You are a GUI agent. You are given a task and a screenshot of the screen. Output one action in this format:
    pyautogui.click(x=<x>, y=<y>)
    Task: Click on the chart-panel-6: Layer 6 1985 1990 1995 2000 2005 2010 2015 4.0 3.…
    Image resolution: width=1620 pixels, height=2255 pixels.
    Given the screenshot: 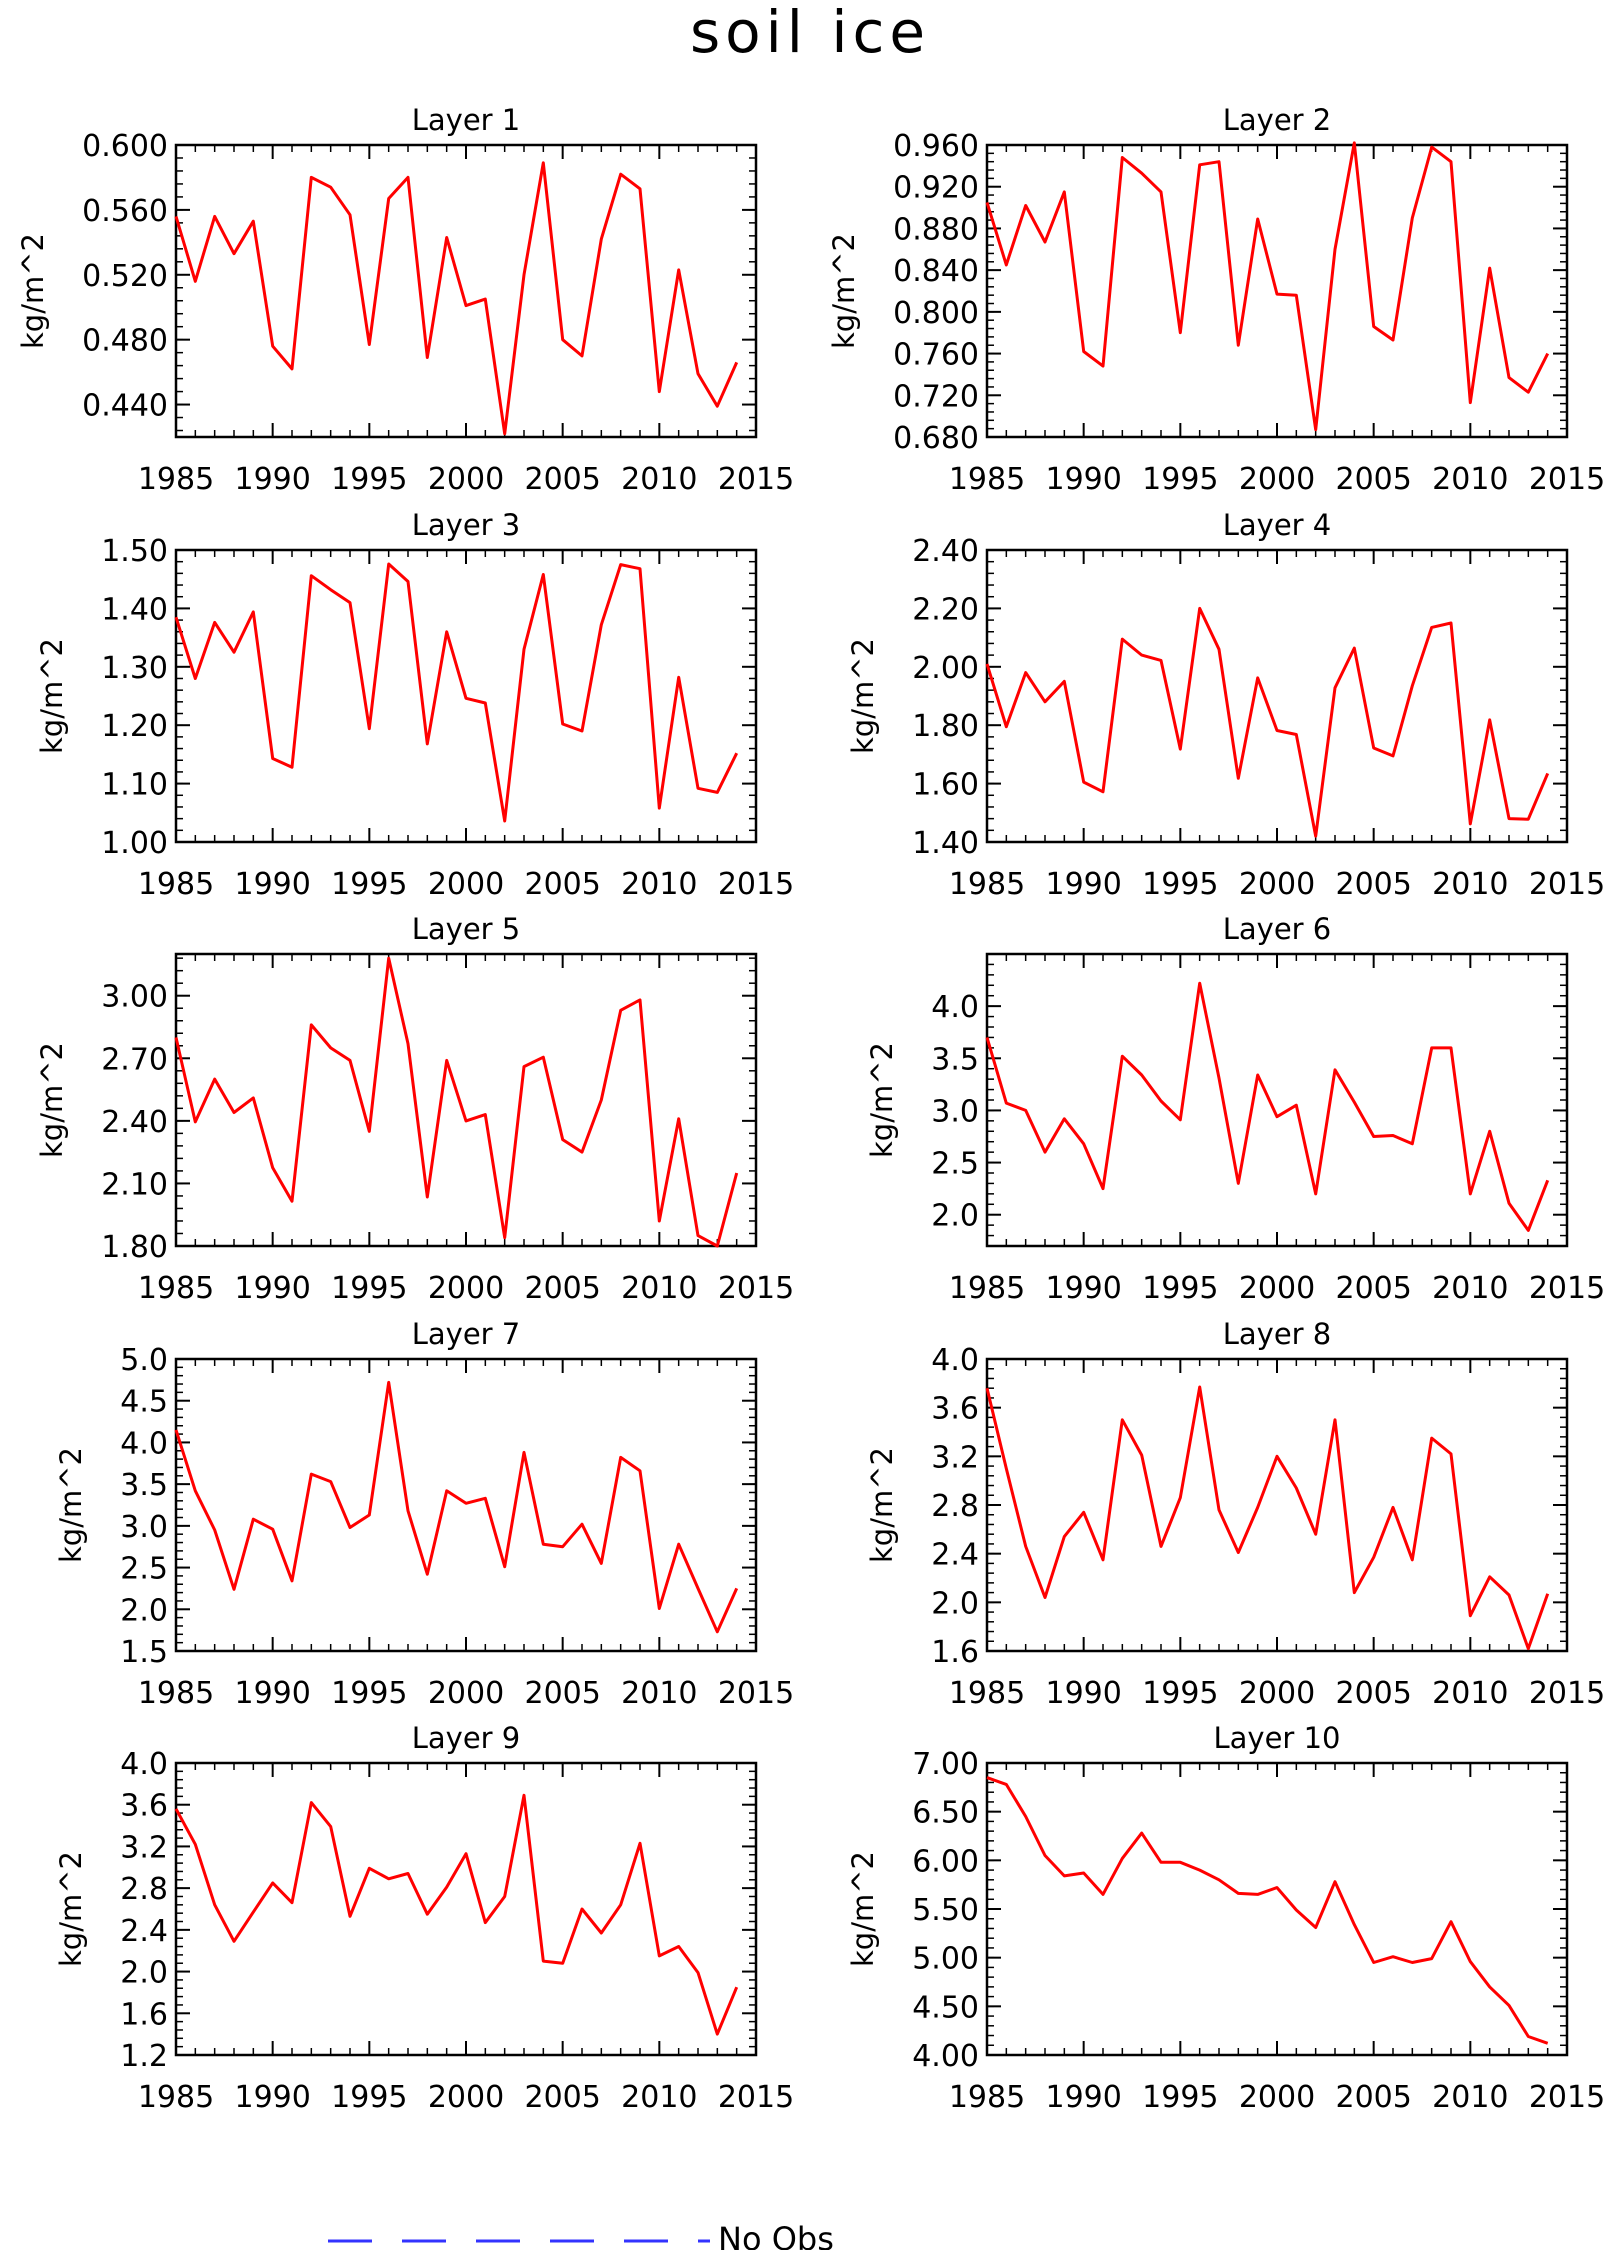 What is the action you would take?
    pyautogui.click(x=1235, y=1109)
    